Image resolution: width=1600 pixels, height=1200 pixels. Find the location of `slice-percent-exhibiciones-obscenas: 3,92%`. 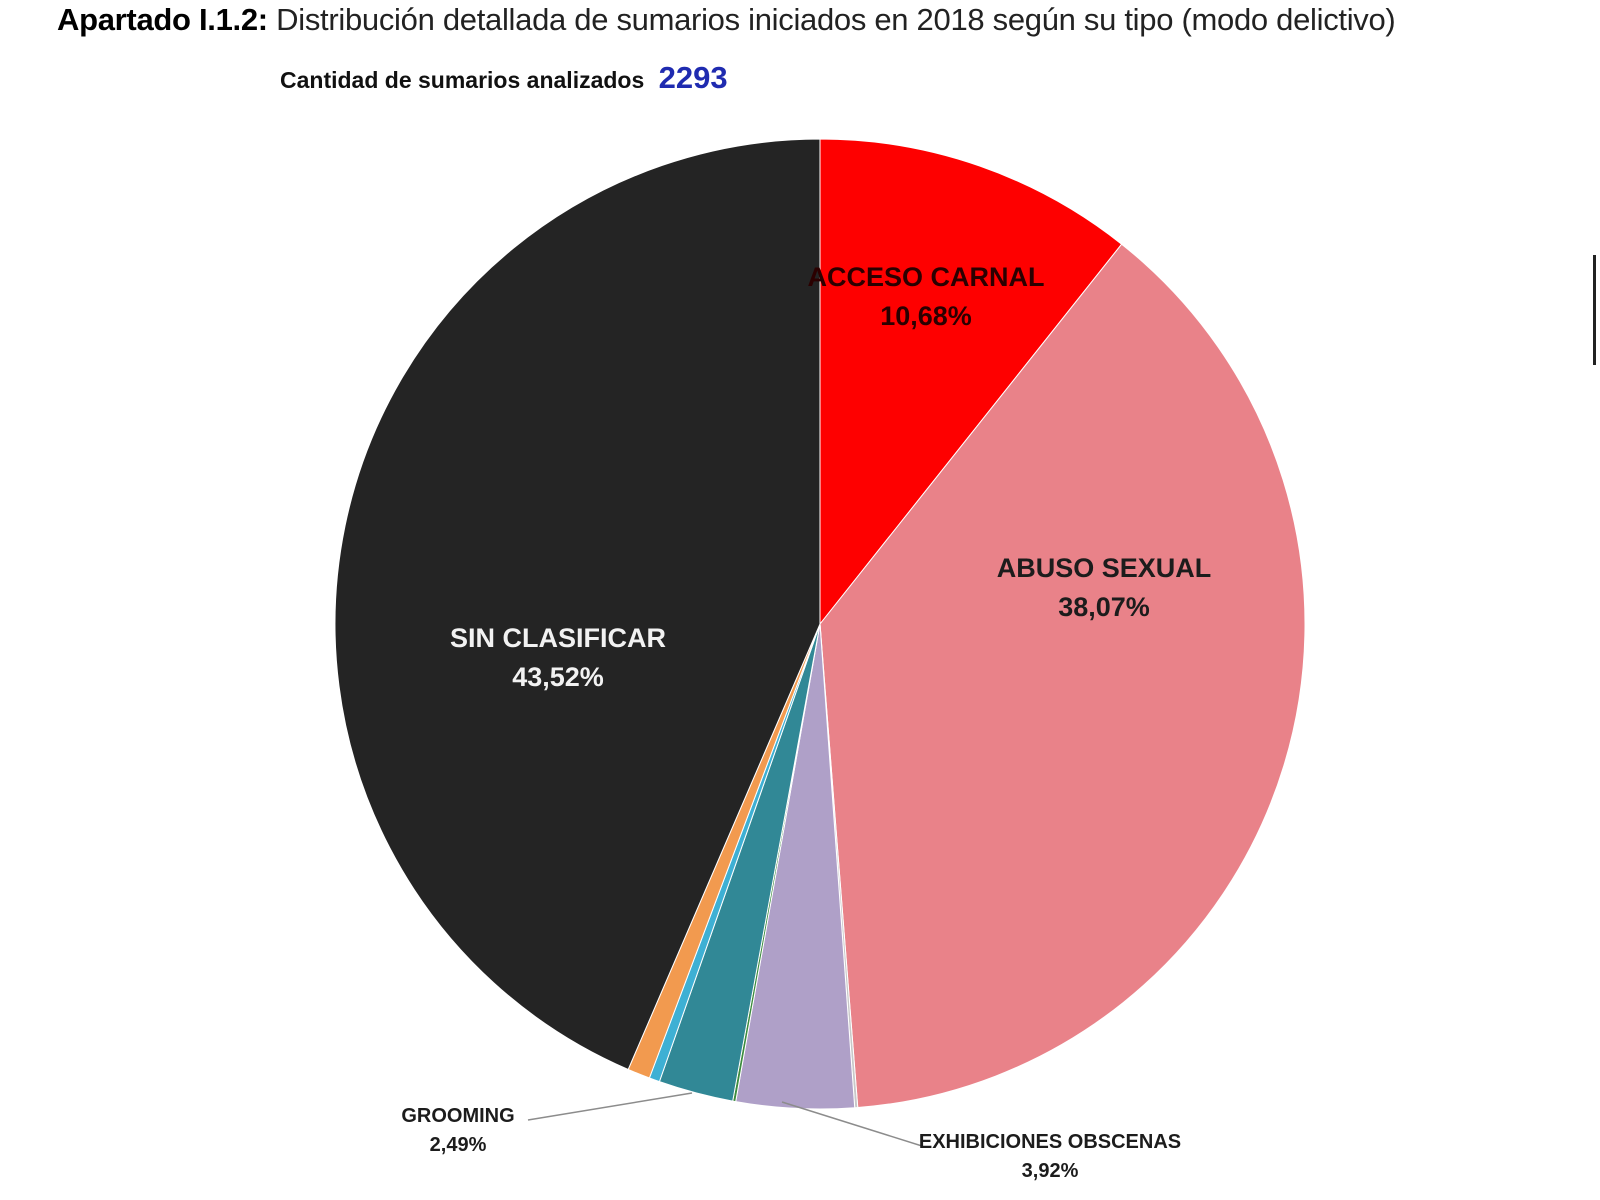

slice-percent-exhibiciones-obscenas: 3,92% is located at coordinates (1050, 1171).